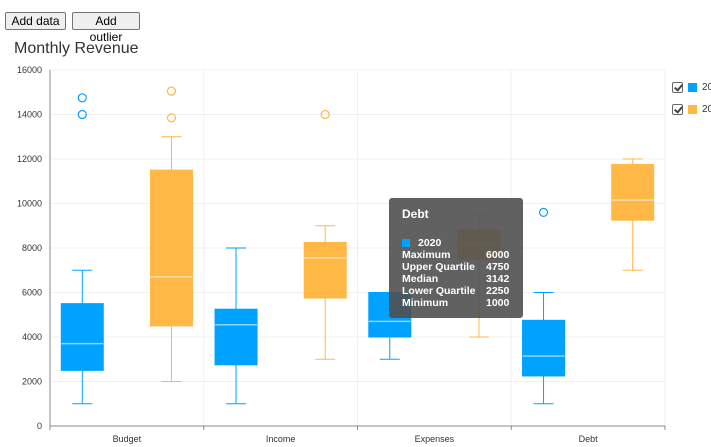 Image resolution: width=711 pixels, height=447 pixels. Describe the element at coordinates (498, 255) in the screenshot. I see `tooltip-row-value: 6000` at that location.